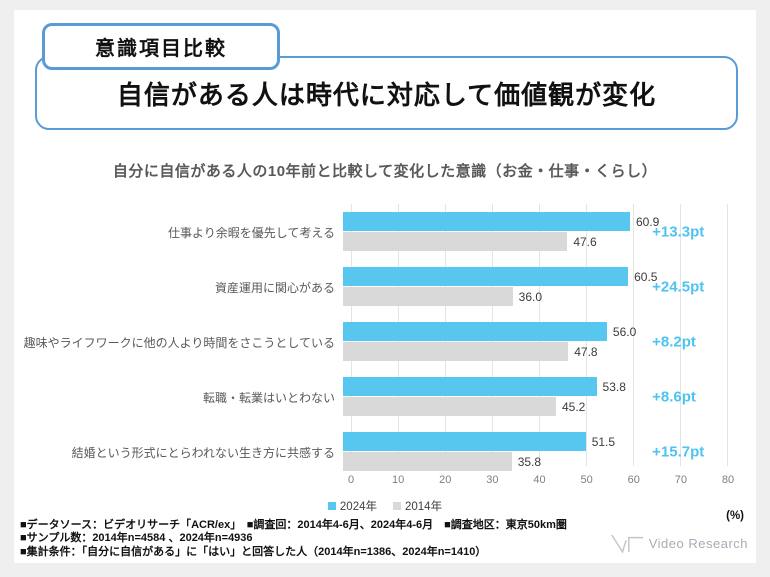 This screenshot has width=770, height=577. What do you see at coordinates (603, 441) in the screenshot?
I see `bar-value-label: 51.5` at bounding box center [603, 441].